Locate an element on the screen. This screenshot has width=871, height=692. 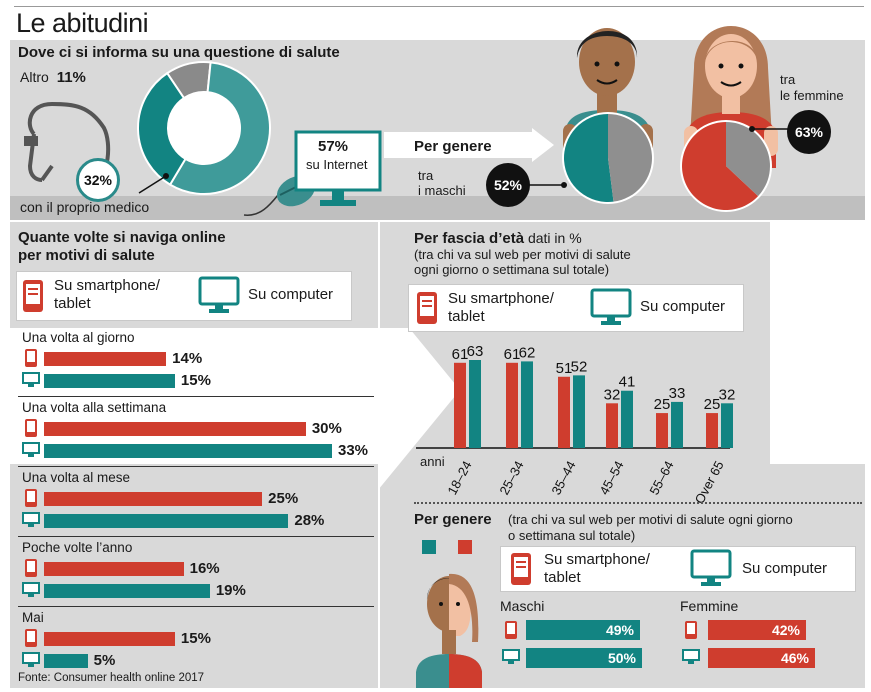
section2-legend-smartphone-2: tablet is located at coordinates (72, 303).